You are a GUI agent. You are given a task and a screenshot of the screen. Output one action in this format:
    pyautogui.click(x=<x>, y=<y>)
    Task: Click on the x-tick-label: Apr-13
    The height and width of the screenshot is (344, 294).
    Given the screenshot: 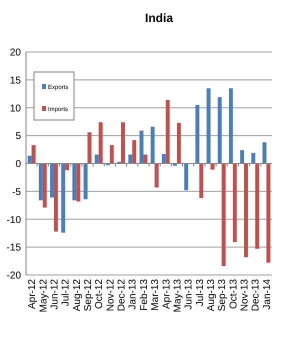 What is the action you would take?
    pyautogui.click(x=166, y=294)
    